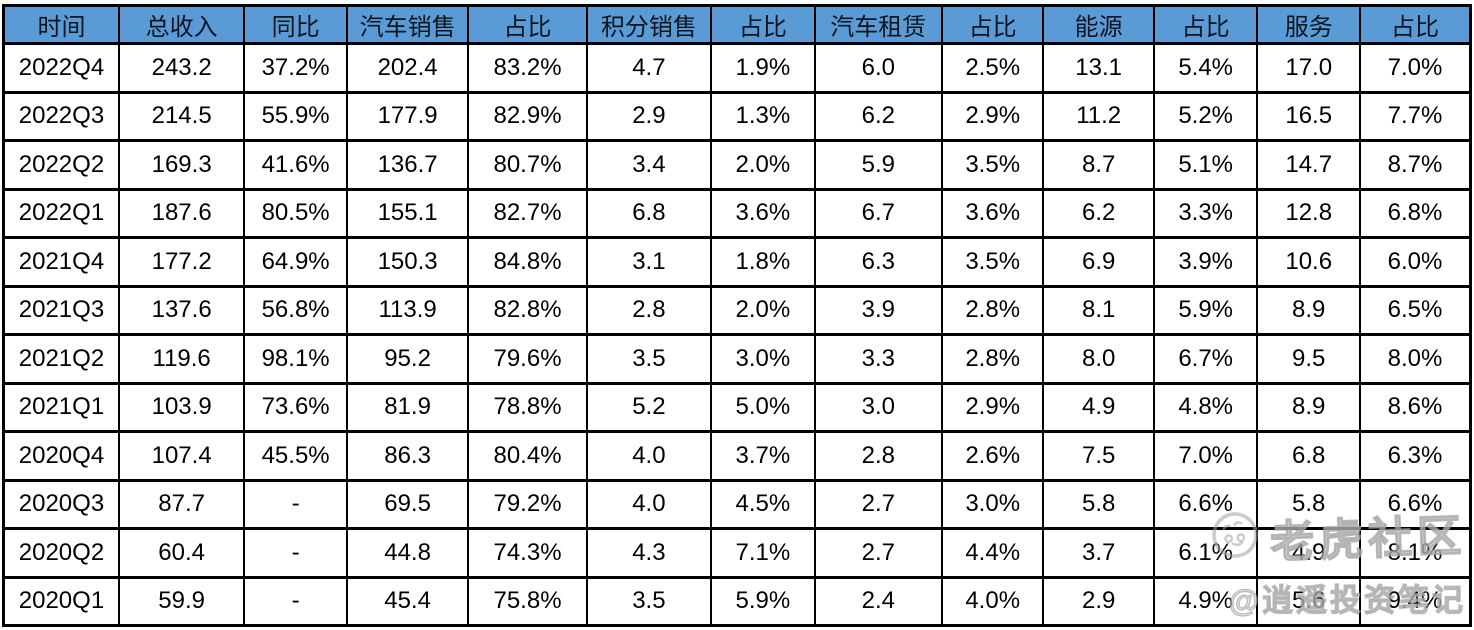  Describe the element at coordinates (61, 24) in the screenshot. I see `column-header: 时间` at that location.